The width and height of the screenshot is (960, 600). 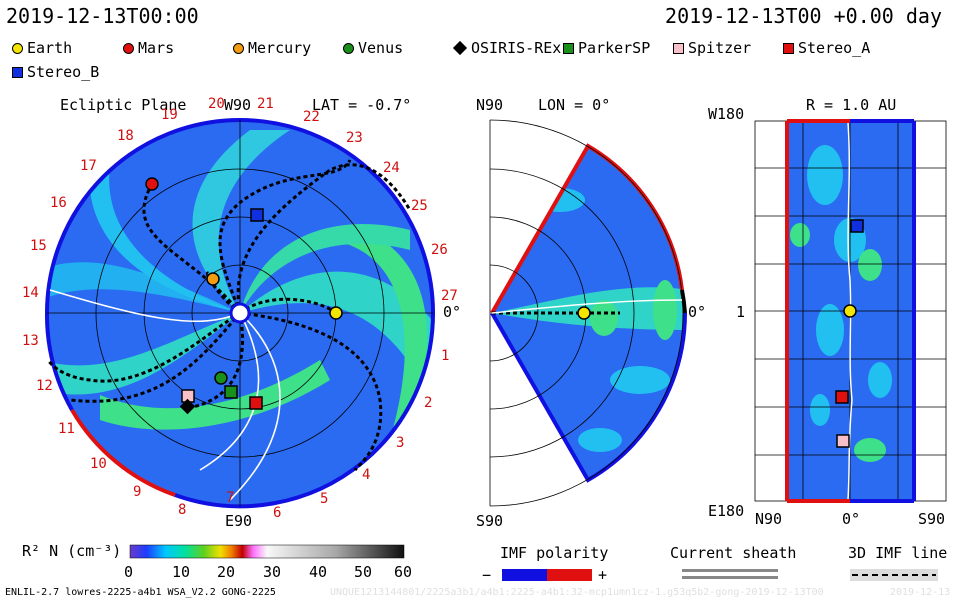 I want to click on meridional-plane-panel, so click(x=588, y=313).